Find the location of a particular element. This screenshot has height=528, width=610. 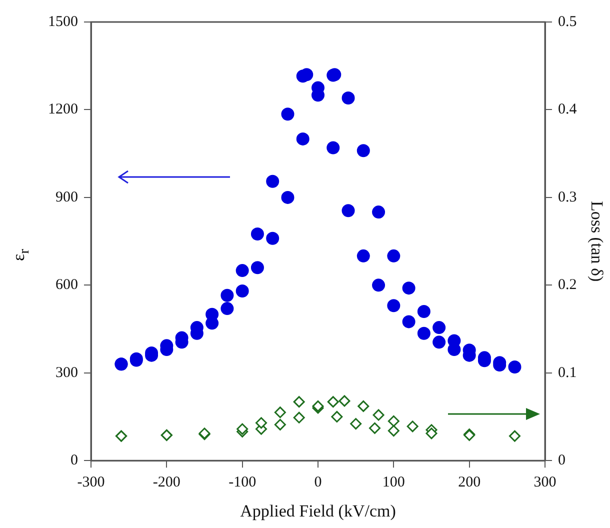

y-tick-label: 1500 is located at coordinates (63, 22).